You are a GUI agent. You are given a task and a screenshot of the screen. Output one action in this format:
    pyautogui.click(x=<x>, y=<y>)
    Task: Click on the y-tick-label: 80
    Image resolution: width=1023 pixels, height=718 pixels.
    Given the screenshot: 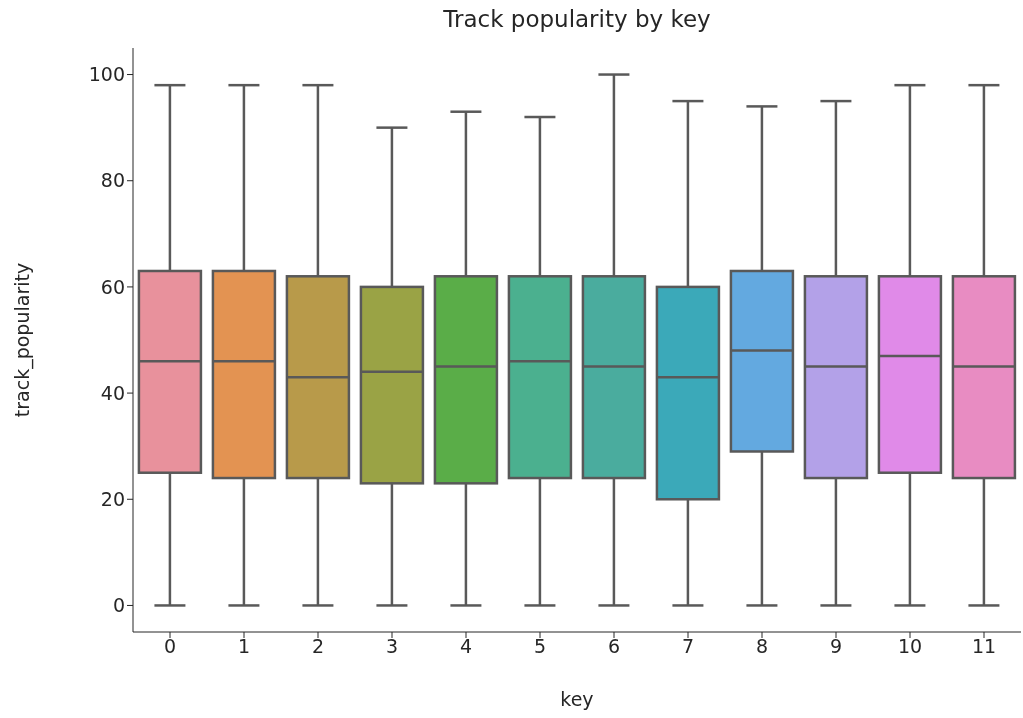 What is the action you would take?
    pyautogui.click(x=112, y=180)
    